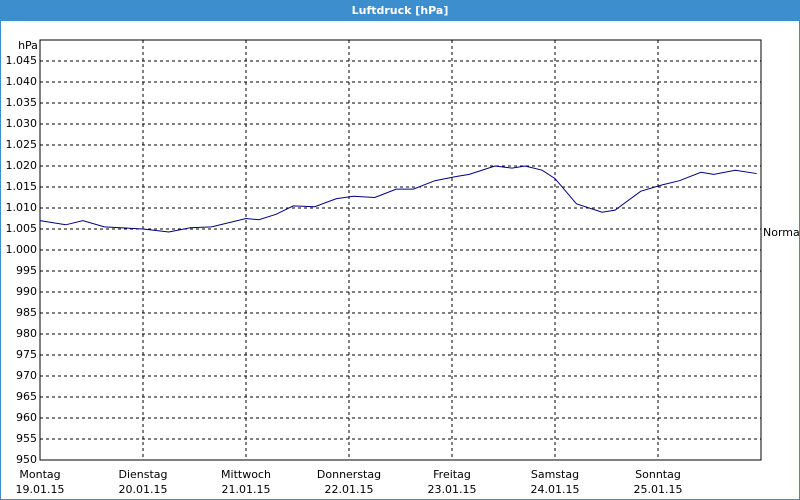 This screenshot has width=800, height=500. Describe the element at coordinates (22, 144) in the screenshot. I see `y-tick-label: 1.025` at that location.